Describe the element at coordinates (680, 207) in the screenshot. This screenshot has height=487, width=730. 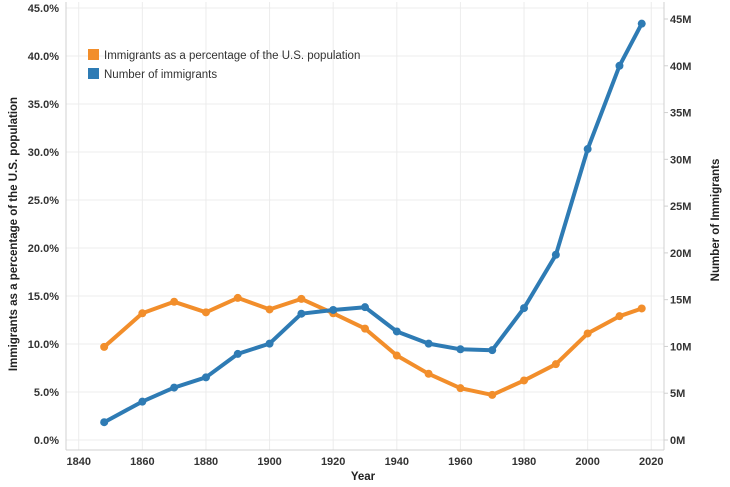
I see `y-right-tick-label: 25M` at that location.